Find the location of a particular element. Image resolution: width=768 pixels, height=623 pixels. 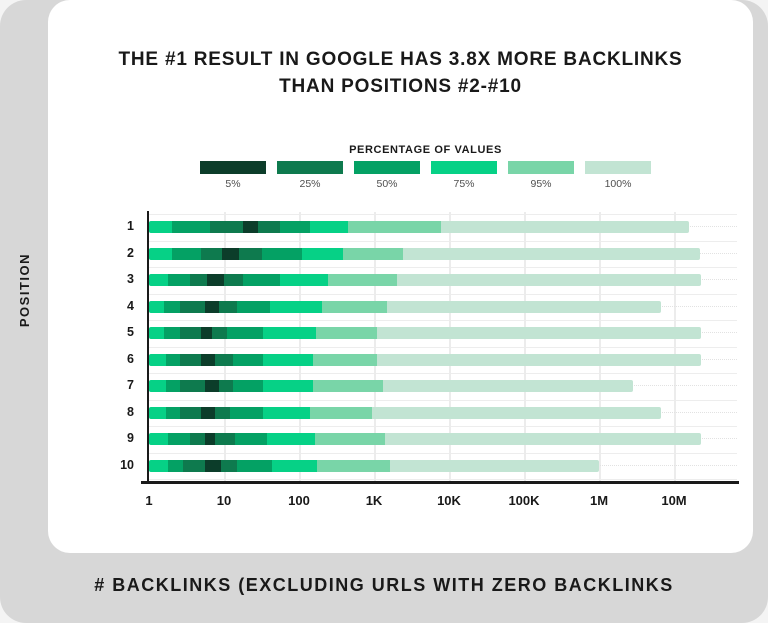

legend-item: 75% is located at coordinates (464, 175).